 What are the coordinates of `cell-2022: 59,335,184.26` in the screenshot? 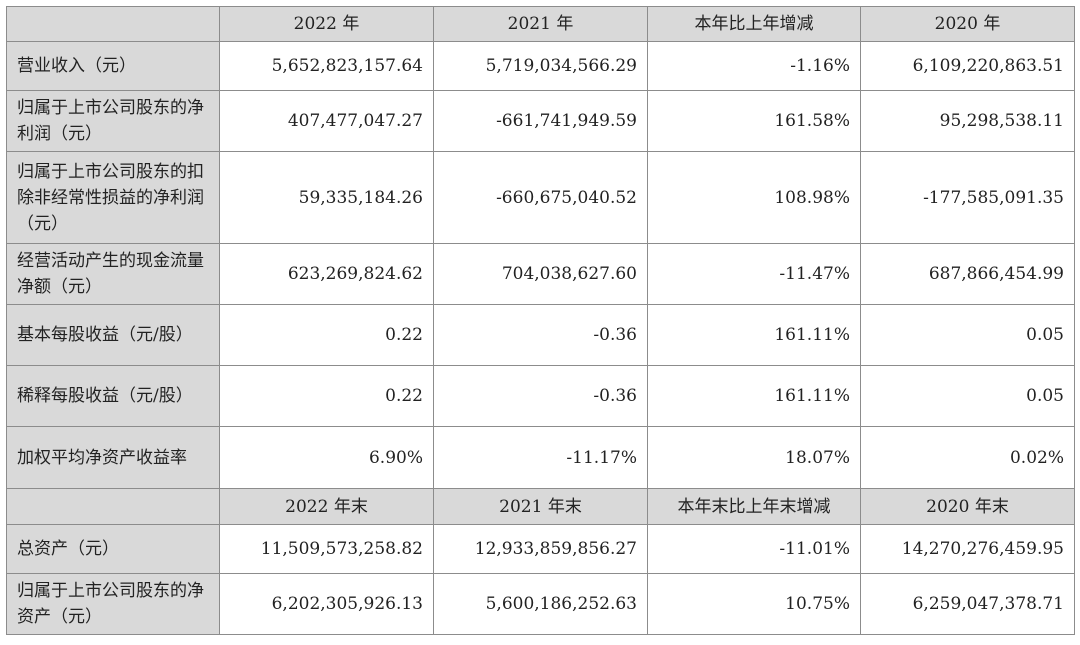 It's located at (326, 197).